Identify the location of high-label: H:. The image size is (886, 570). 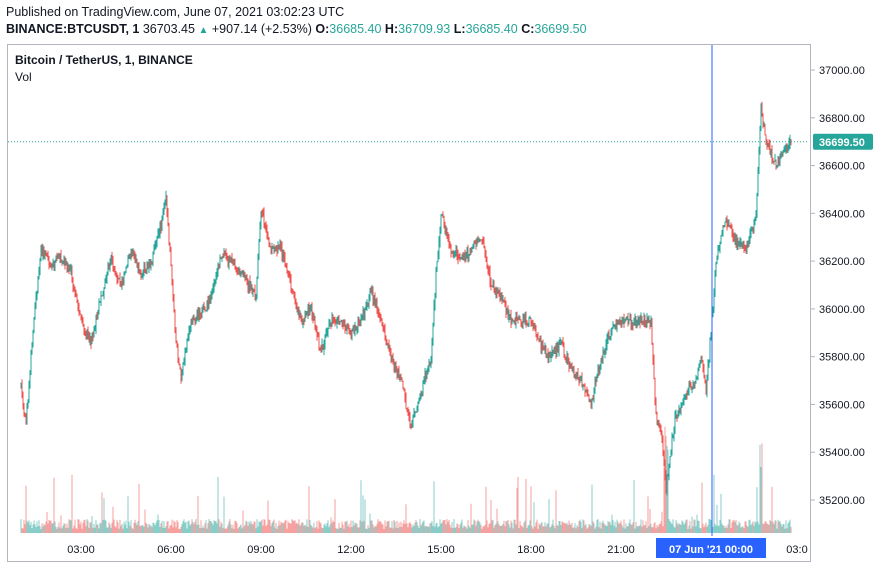
(391, 29).